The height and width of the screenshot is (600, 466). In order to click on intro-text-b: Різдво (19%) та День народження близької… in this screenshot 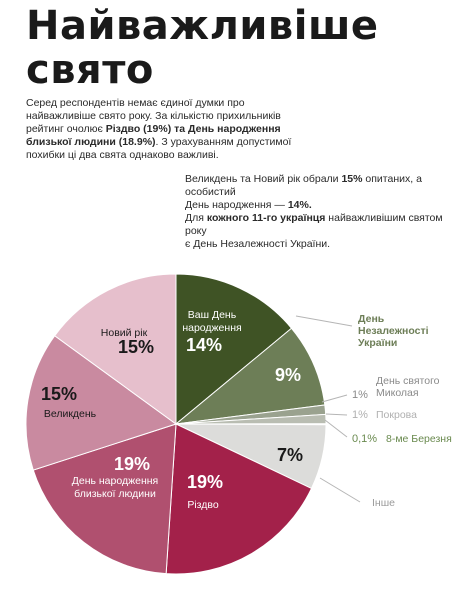, I will do `click(153, 135)`.